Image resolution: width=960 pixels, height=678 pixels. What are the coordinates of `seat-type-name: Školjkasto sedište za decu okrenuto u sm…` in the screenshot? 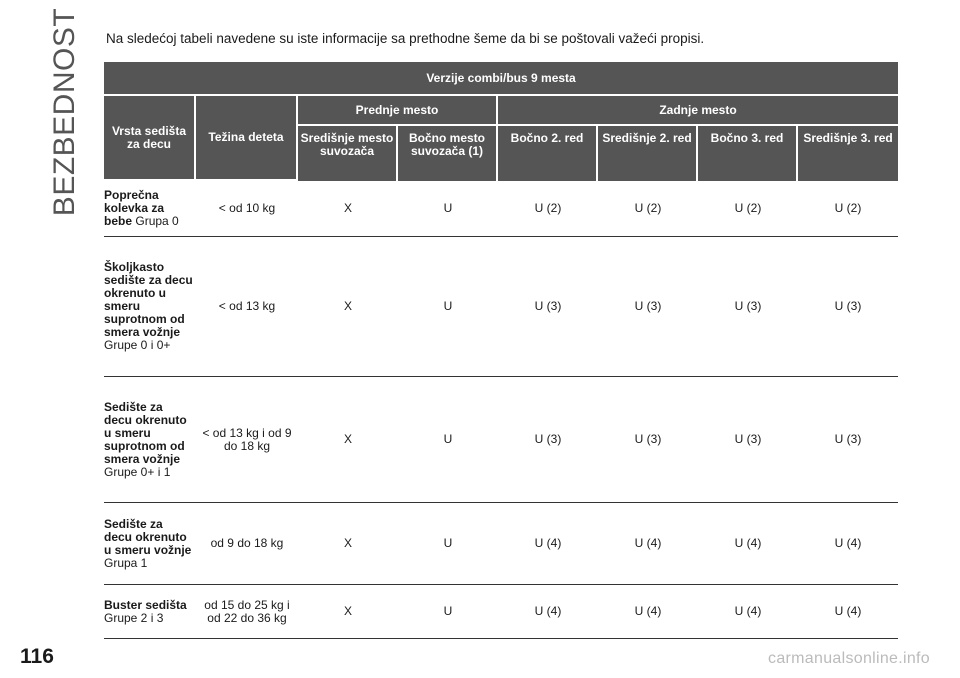 It's located at (148, 299).